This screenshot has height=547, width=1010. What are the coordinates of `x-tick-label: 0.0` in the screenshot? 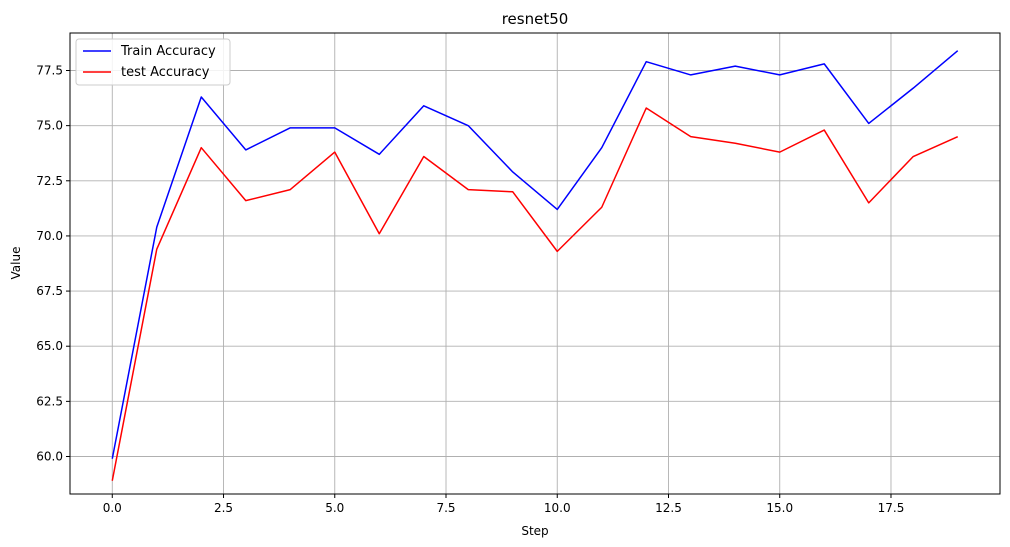 It's located at (112, 508).